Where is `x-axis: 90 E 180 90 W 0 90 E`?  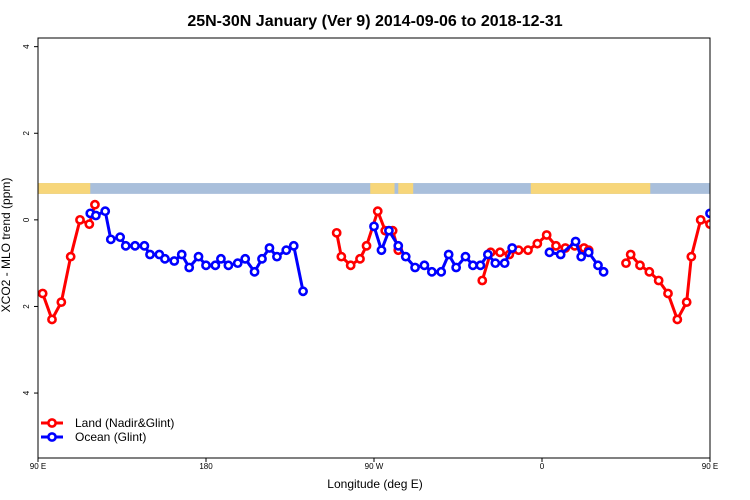
x-axis: 90 E 180 90 W 0 90 E is located at coordinates (374, 464).